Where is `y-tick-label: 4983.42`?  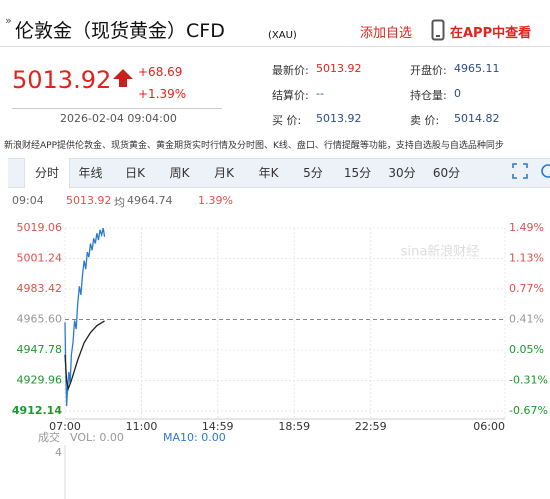
y-tick-label: 4983.42 is located at coordinates (40, 288).